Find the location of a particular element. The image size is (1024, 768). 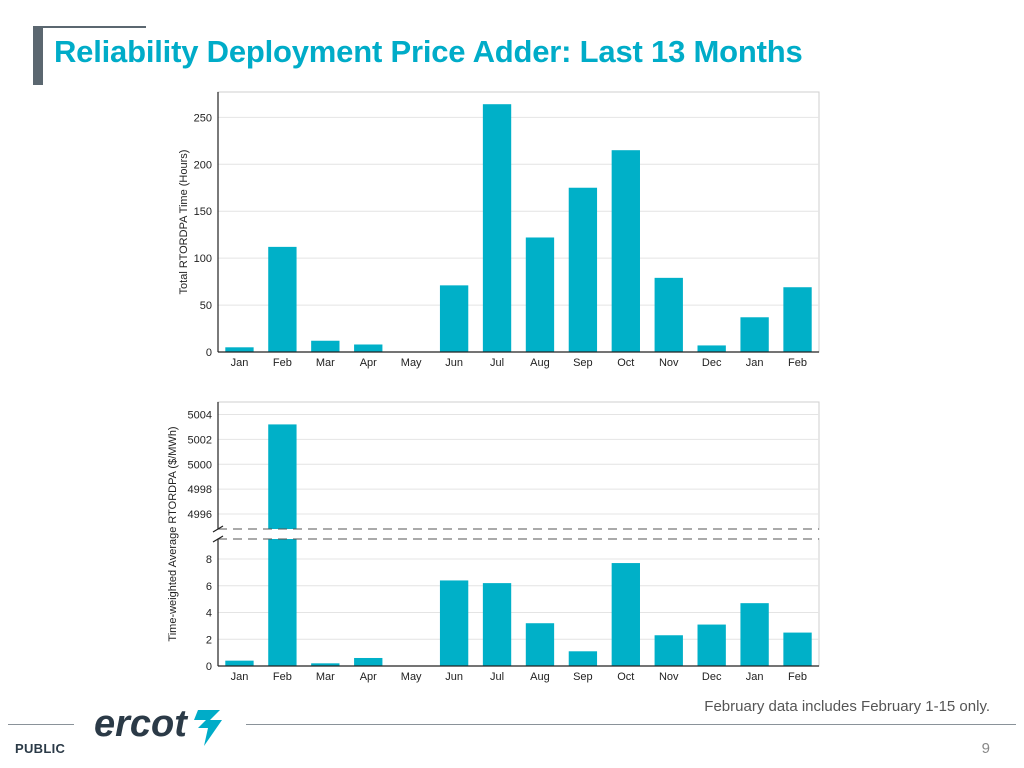

chart1-ytick-label: 50 is located at coordinates (206, 306).